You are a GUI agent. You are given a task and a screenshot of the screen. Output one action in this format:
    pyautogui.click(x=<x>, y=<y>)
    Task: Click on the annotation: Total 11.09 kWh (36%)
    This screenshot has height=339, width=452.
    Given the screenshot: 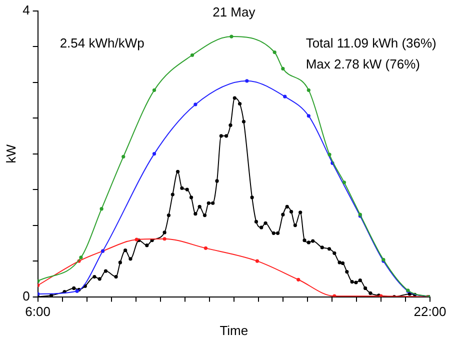 What is the action you would take?
    pyautogui.click(x=371, y=42)
    